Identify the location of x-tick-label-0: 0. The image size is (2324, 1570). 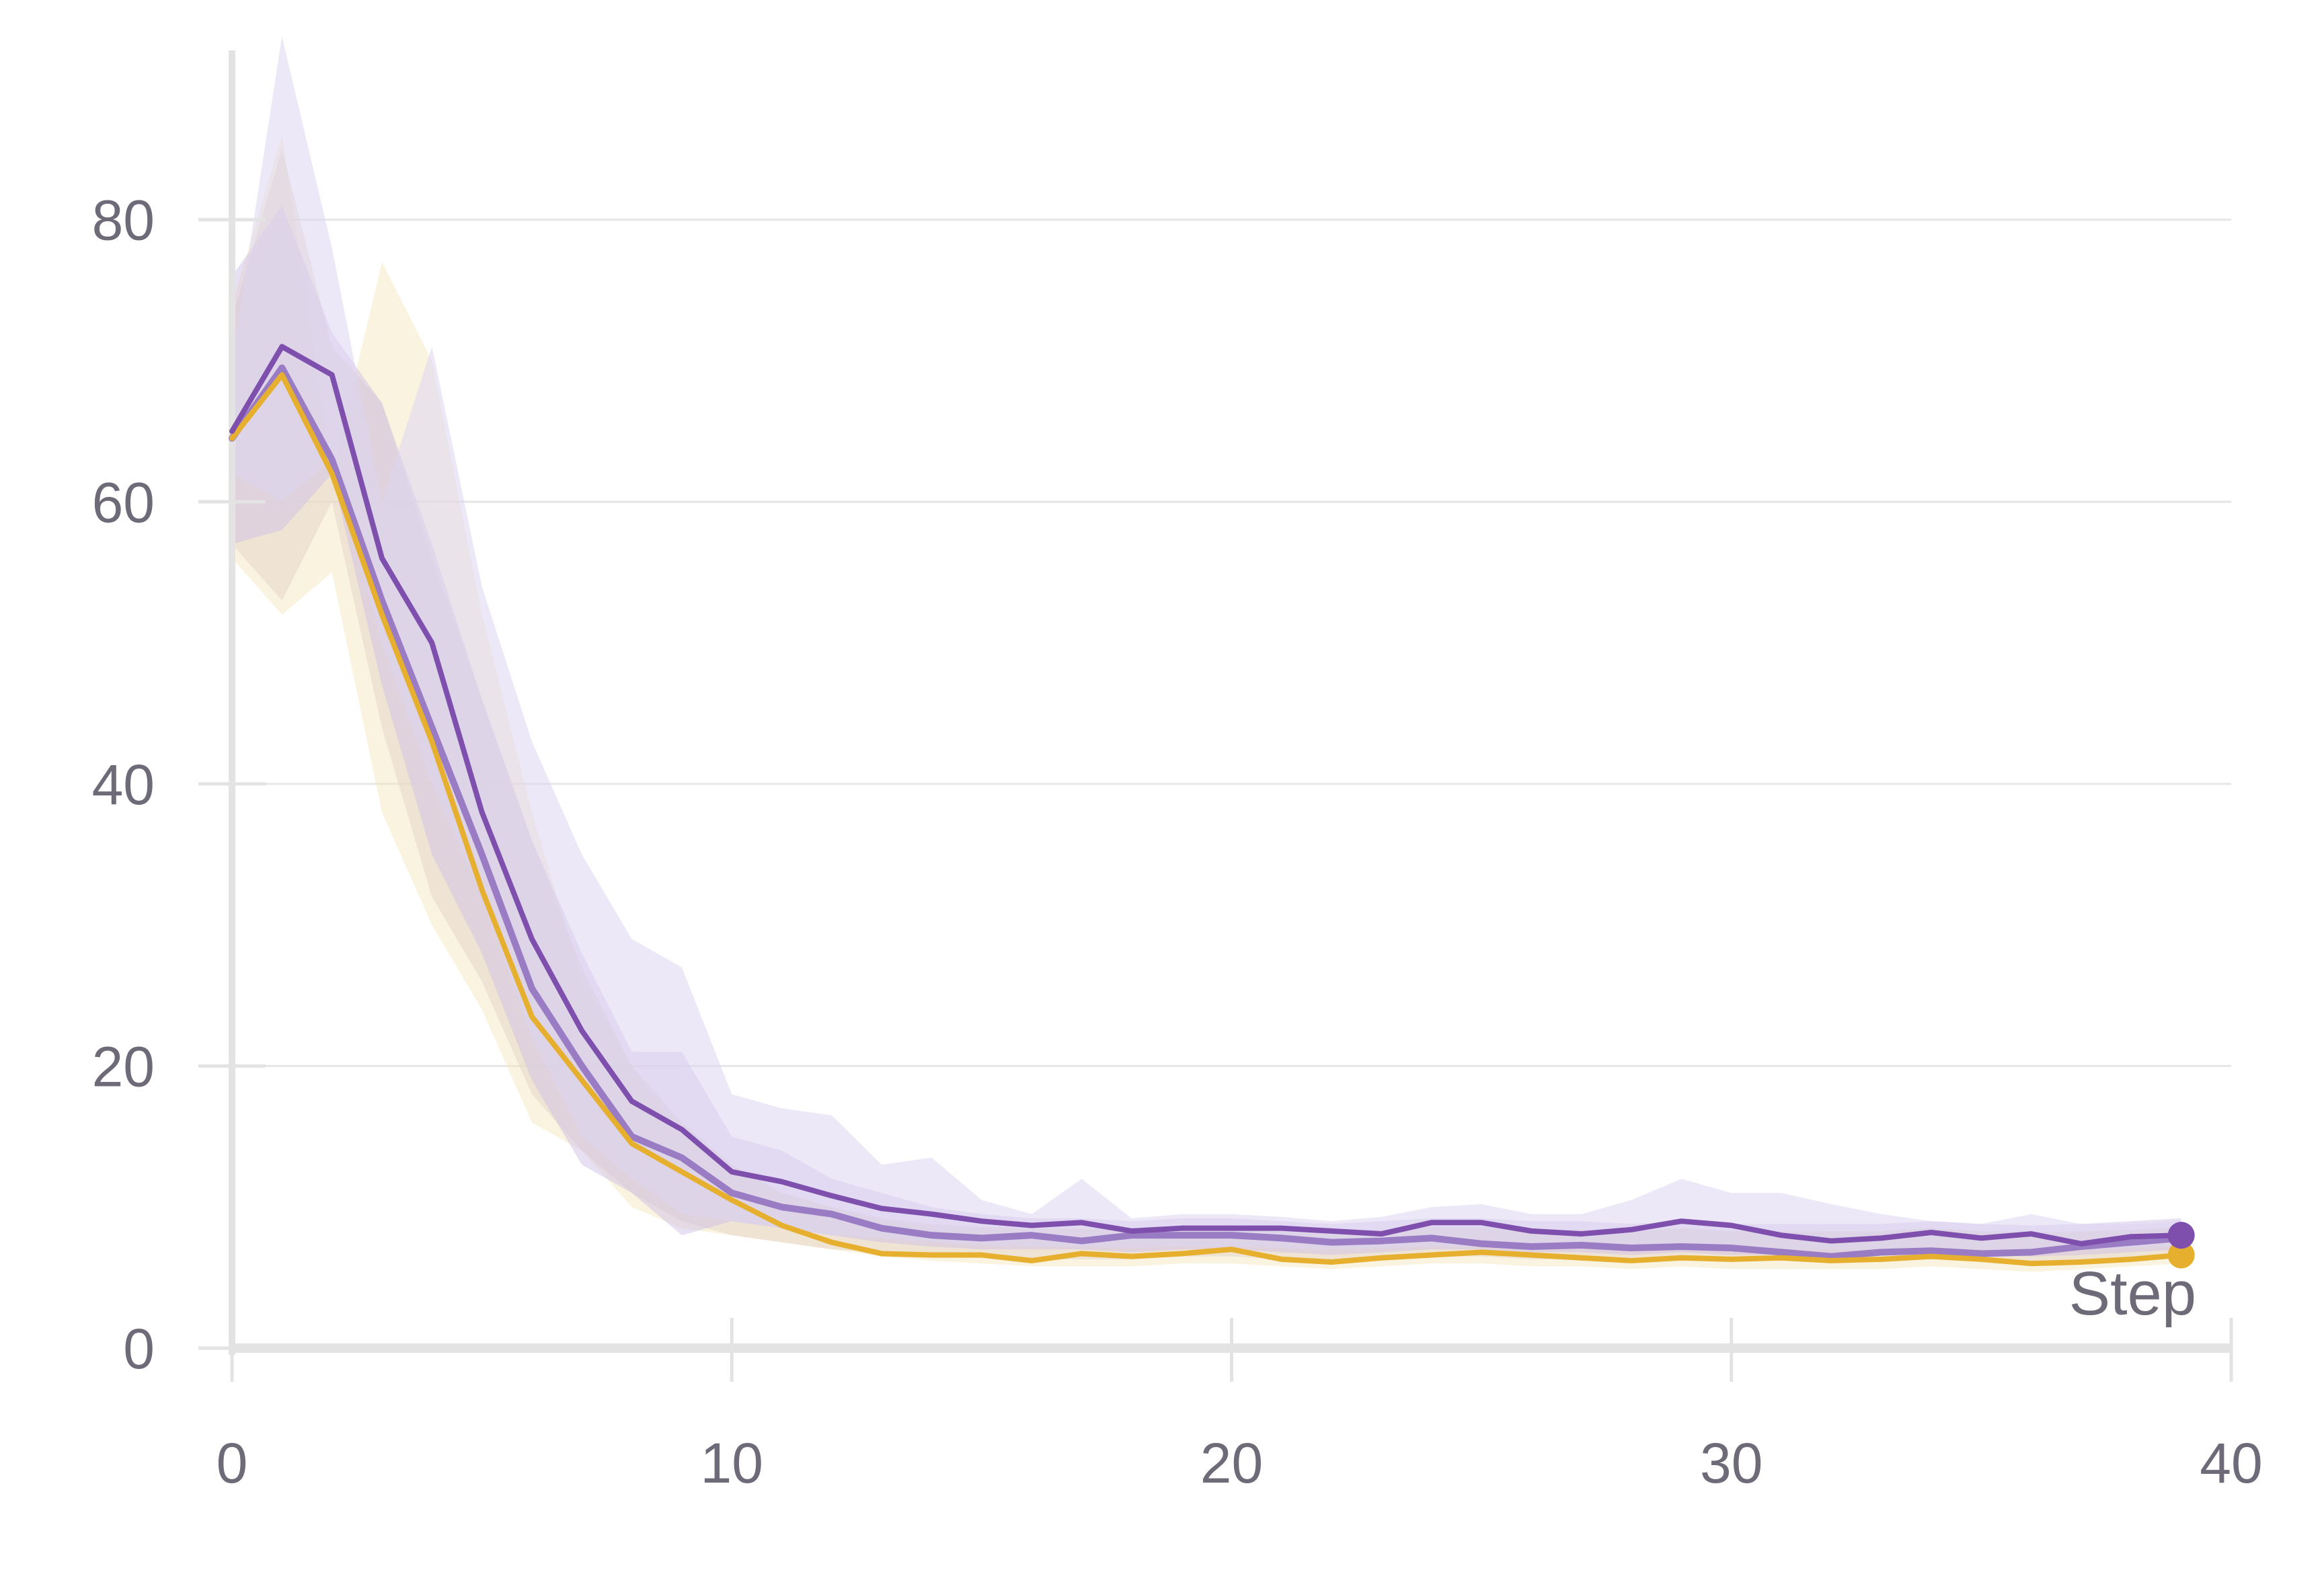
(232, 1463).